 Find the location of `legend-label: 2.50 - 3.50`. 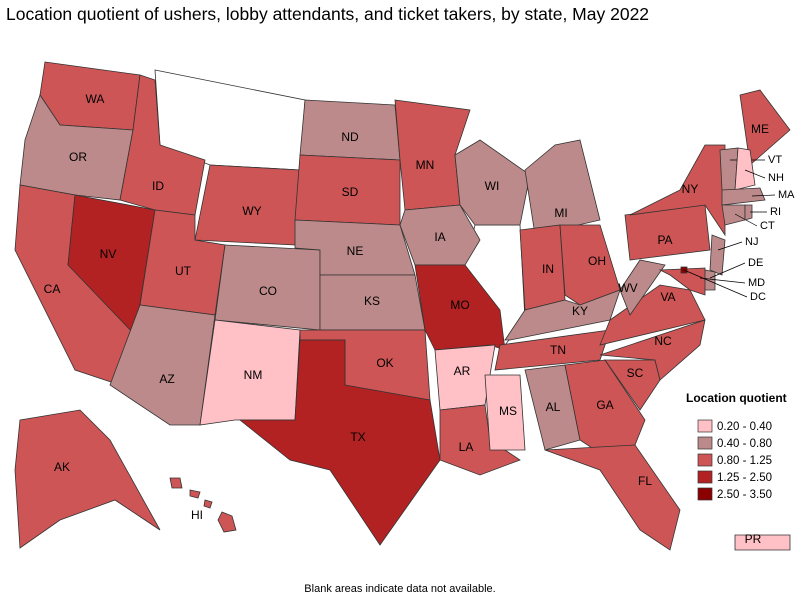

legend-label: 2.50 - 3.50 is located at coordinates (744, 495).